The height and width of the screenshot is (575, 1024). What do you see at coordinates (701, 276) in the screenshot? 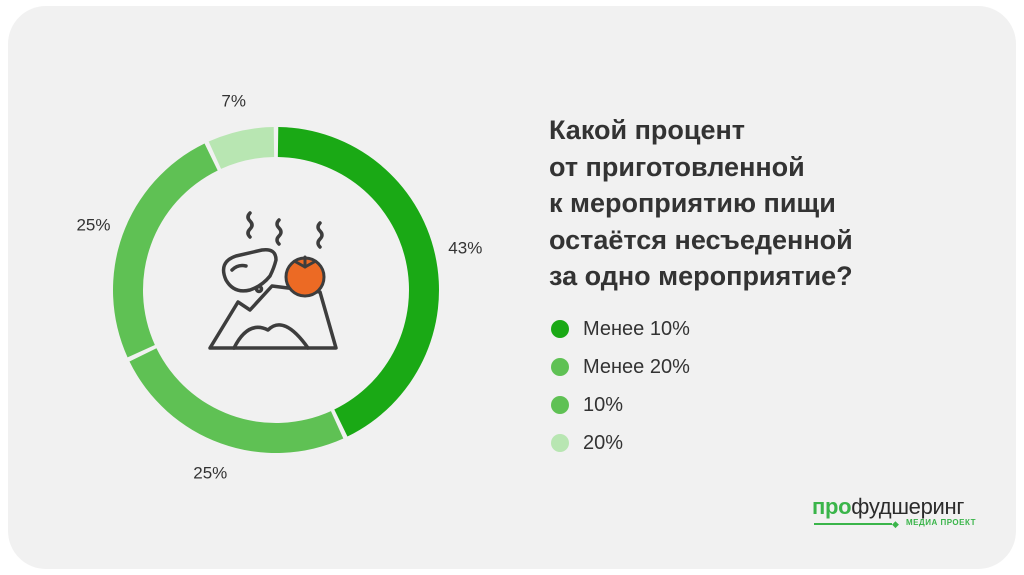
I see `title-line-5: за одно мероприятие?` at bounding box center [701, 276].